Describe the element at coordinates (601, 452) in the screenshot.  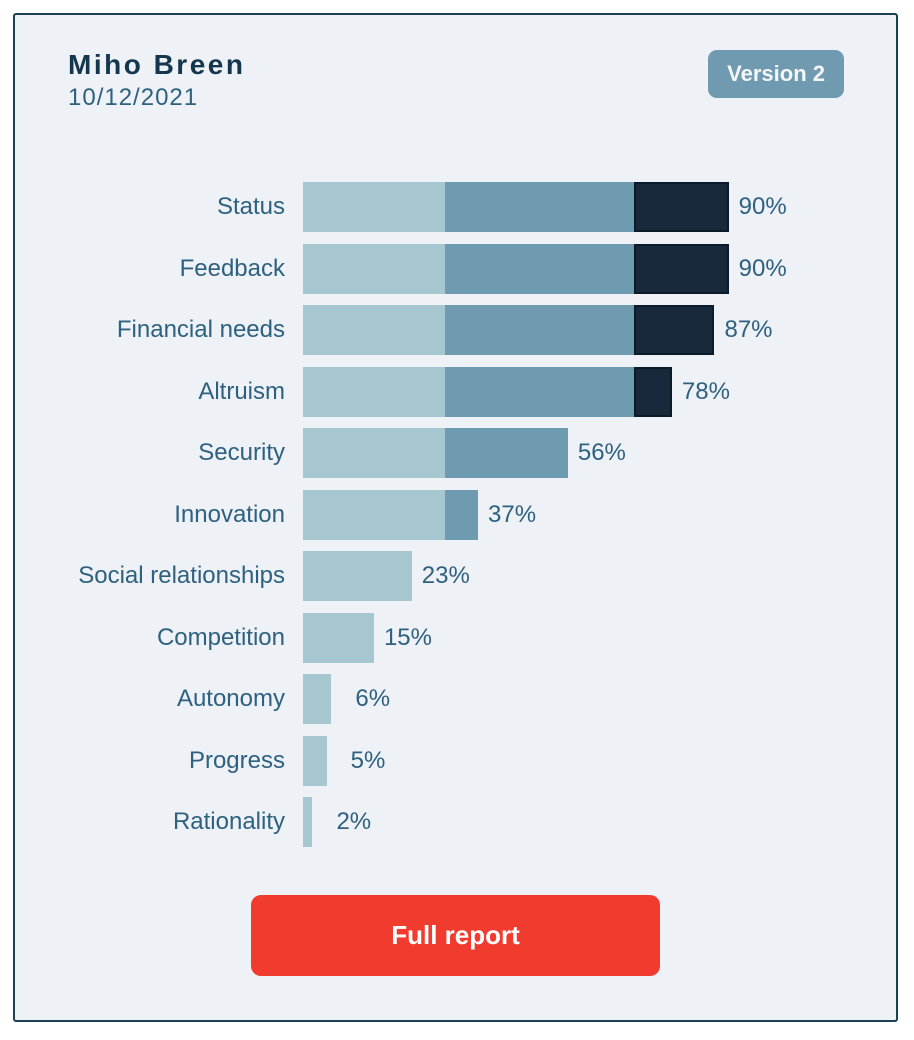
I see `bar-value: 56%` at that location.